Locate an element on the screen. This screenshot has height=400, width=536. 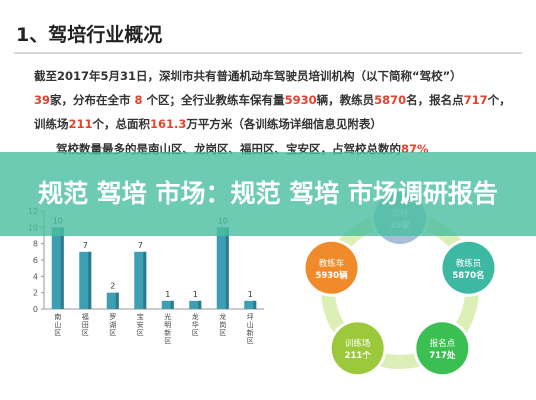
node-circle-报名点 is located at coordinates (442, 348).